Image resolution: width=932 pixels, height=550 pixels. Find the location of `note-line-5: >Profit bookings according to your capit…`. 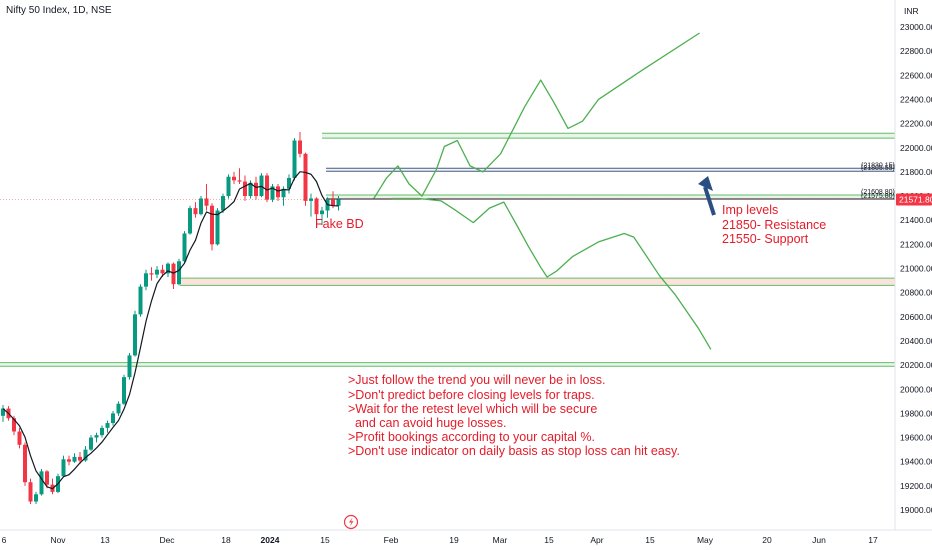

note-line-5: >Profit bookings according to your capit… is located at coordinates (471, 437).